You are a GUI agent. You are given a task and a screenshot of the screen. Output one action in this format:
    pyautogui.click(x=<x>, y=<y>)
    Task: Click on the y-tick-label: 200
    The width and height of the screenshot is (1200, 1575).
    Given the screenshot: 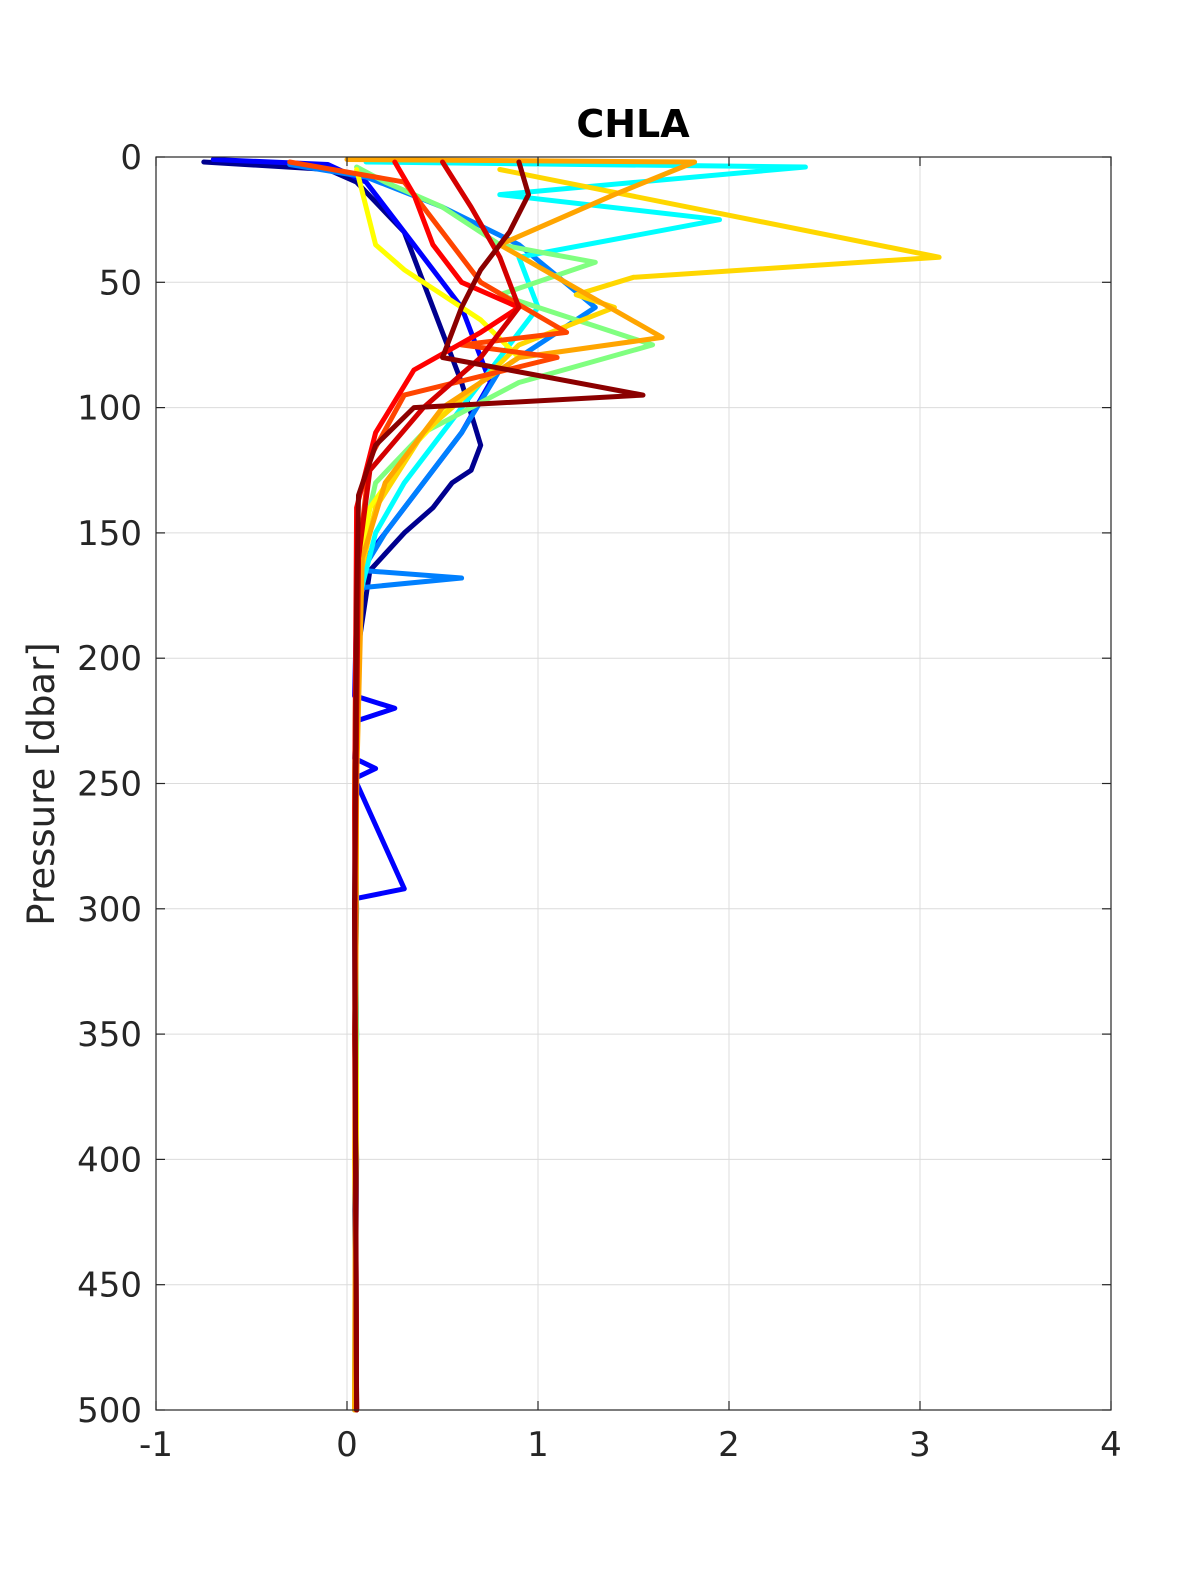 What is the action you would take?
    pyautogui.click(x=109, y=659)
    